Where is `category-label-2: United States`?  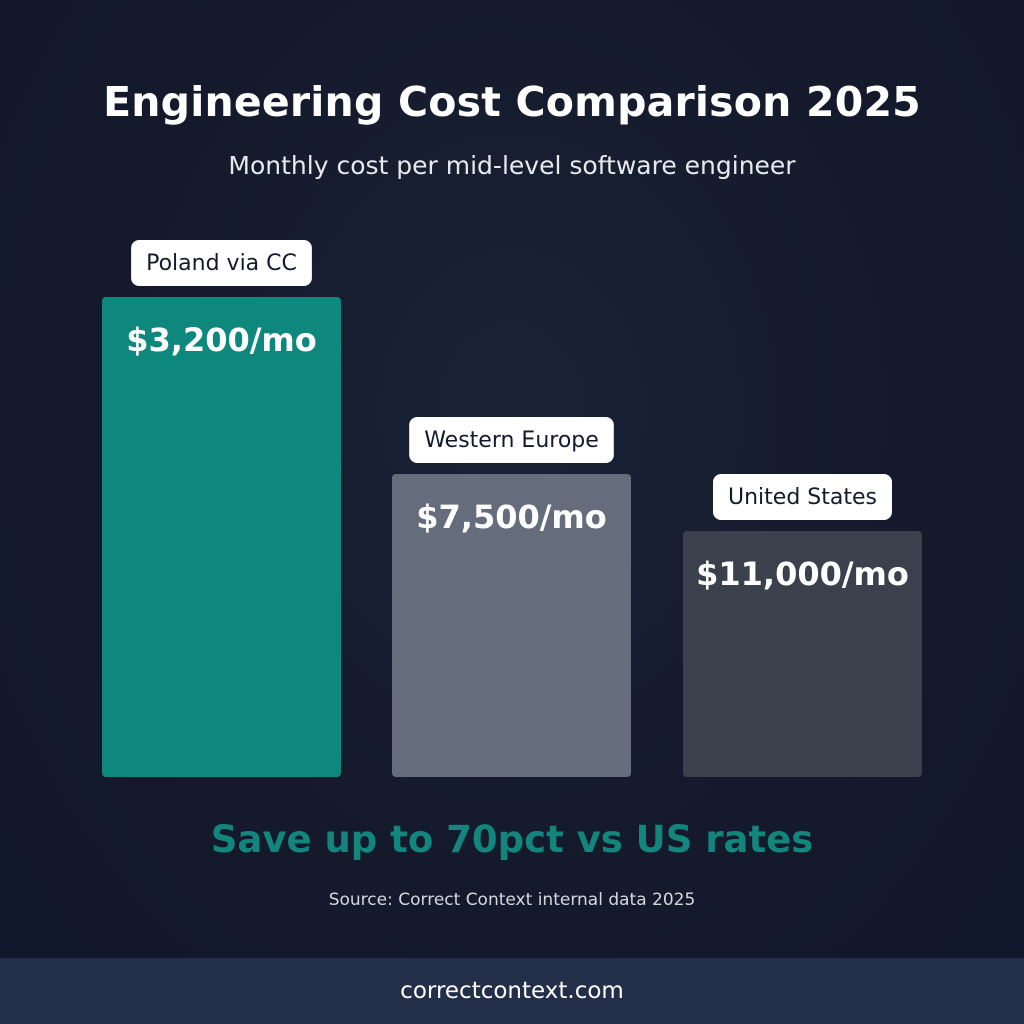
category-label-2: United States is located at coordinates (802, 497).